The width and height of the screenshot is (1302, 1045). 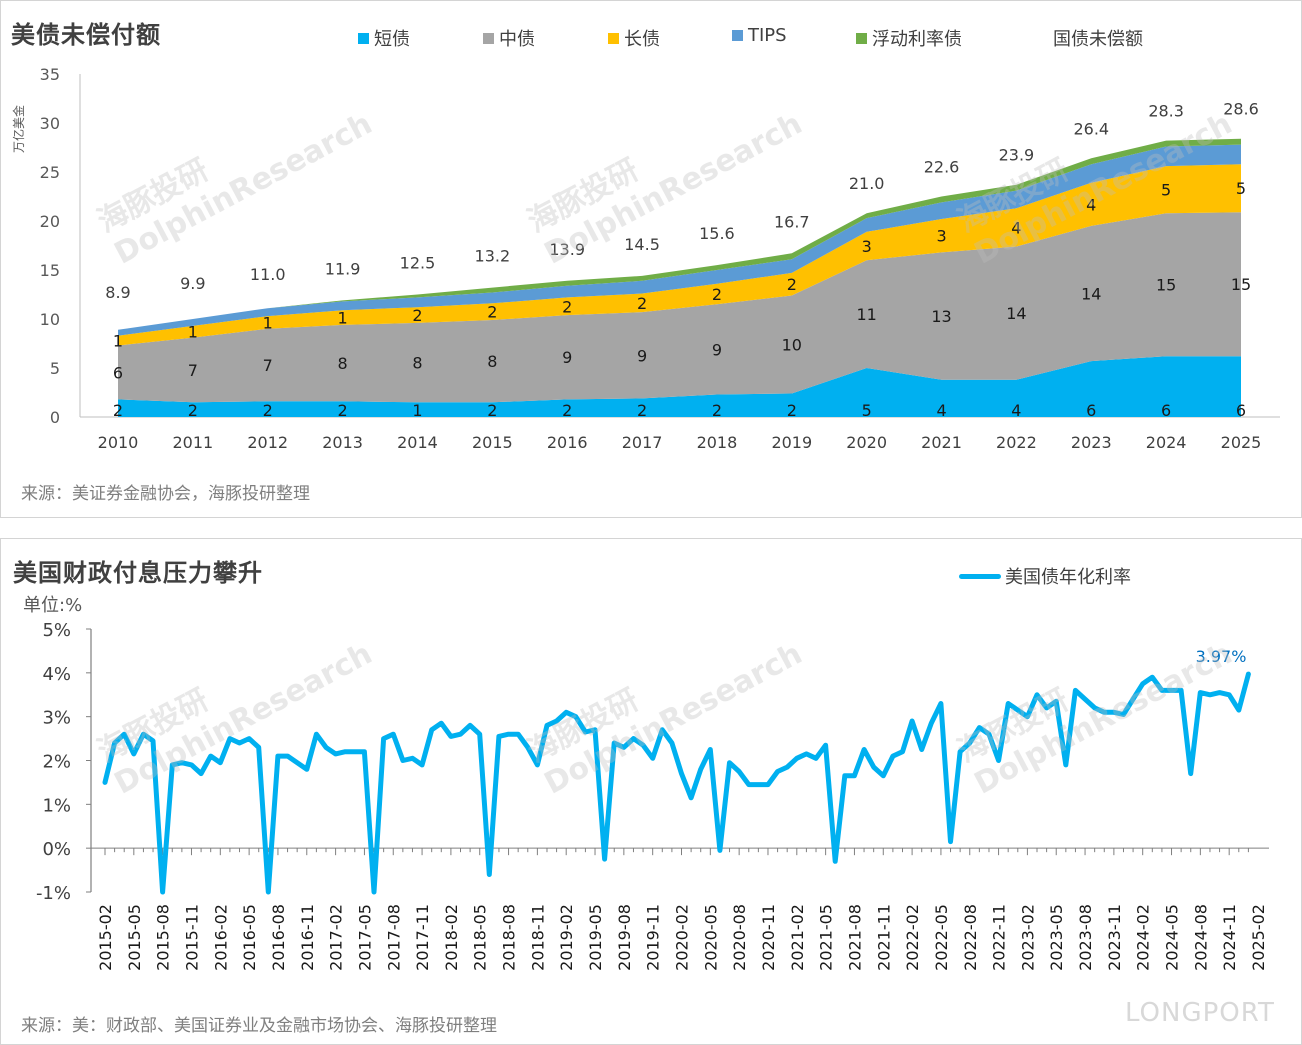 What do you see at coordinates (1091, 442) in the screenshot?
I see `x-tick-label: 2023` at bounding box center [1091, 442].